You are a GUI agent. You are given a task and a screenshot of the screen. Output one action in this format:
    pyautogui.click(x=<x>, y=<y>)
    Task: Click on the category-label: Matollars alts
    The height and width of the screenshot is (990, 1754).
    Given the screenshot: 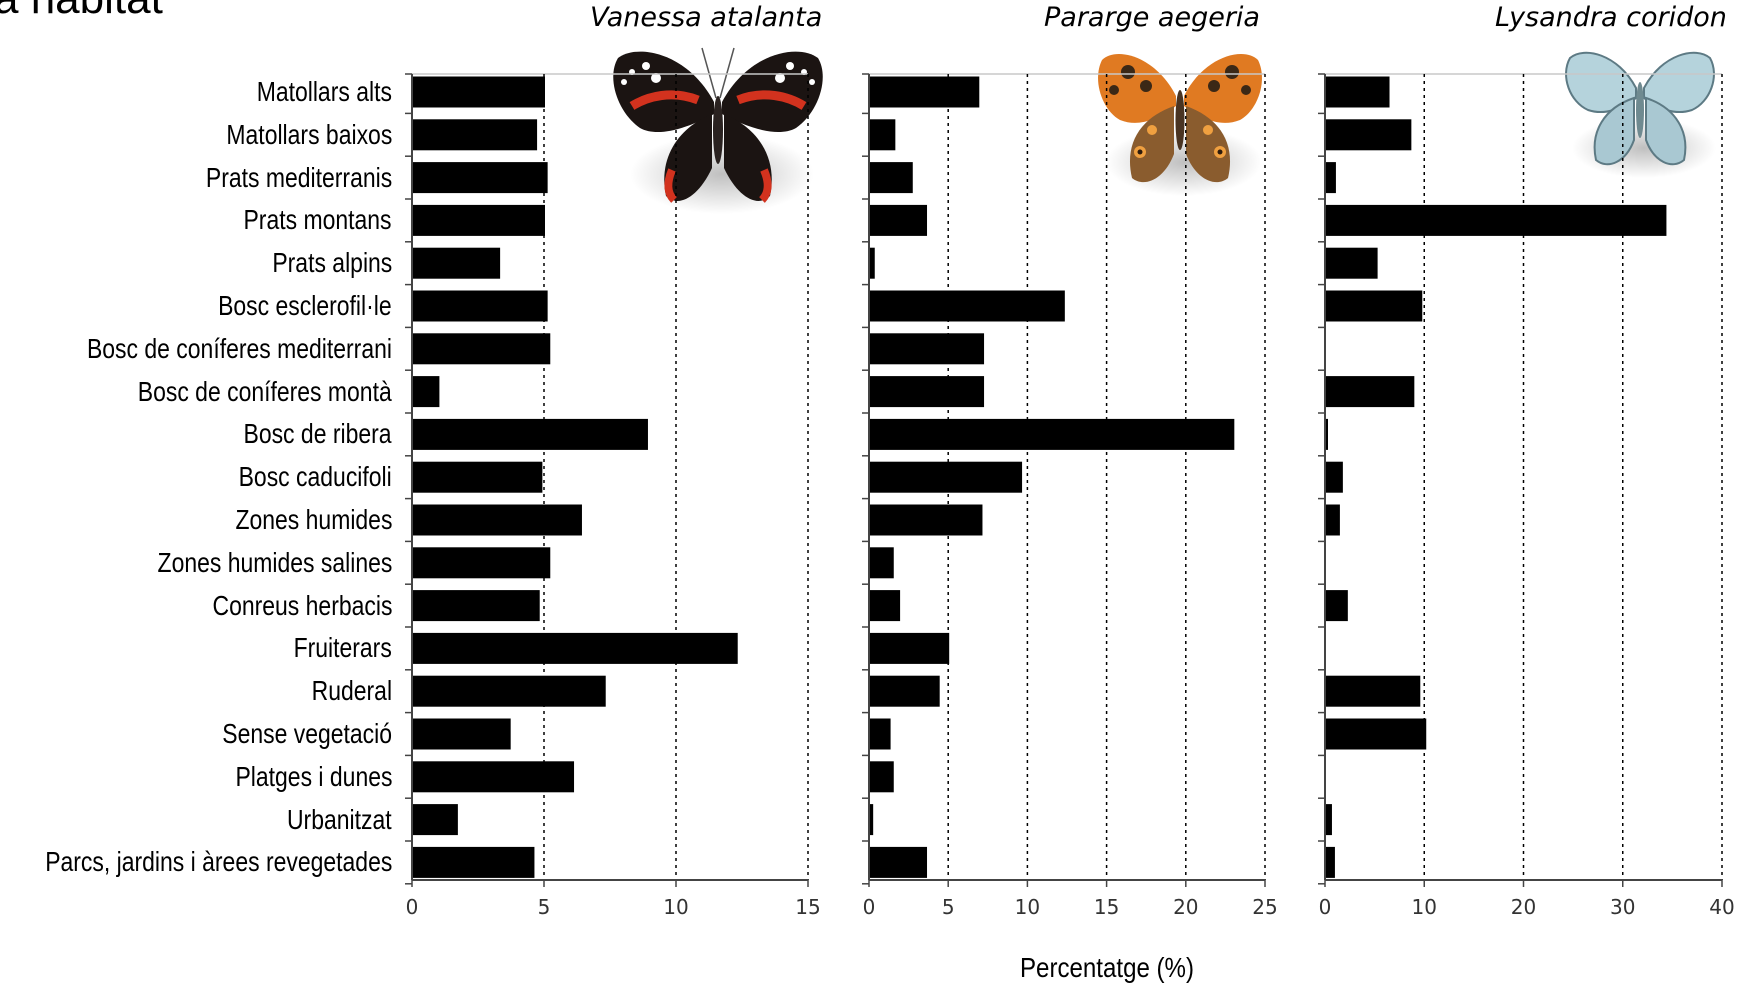 What is the action you would take?
    pyautogui.click(x=324, y=91)
    